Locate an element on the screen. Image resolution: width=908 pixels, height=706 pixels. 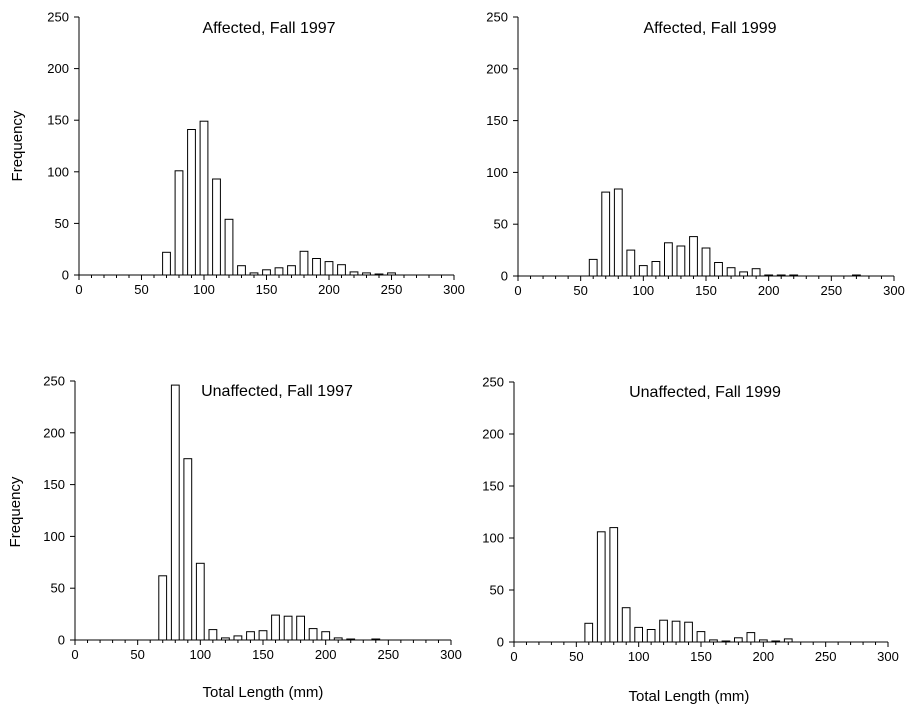
panel-title: Affected, Fall 1997 is located at coordinates (268, 28).